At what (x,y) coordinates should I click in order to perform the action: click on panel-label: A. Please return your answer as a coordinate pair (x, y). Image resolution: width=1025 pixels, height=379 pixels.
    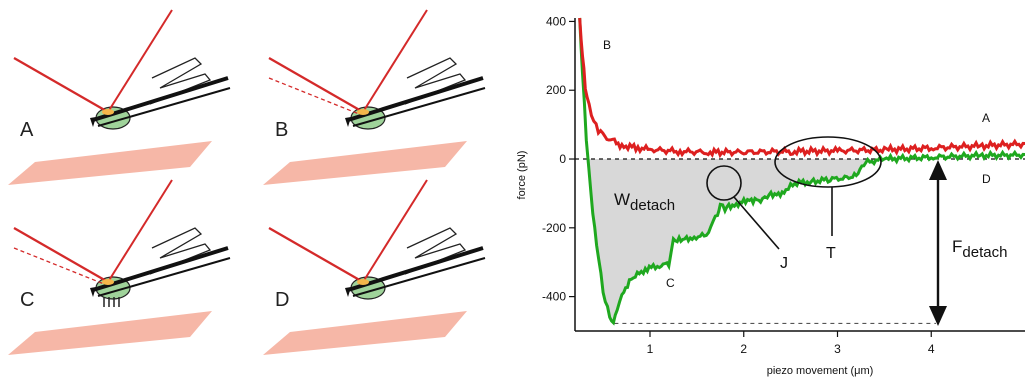
    Looking at the image, I should click on (27, 130).